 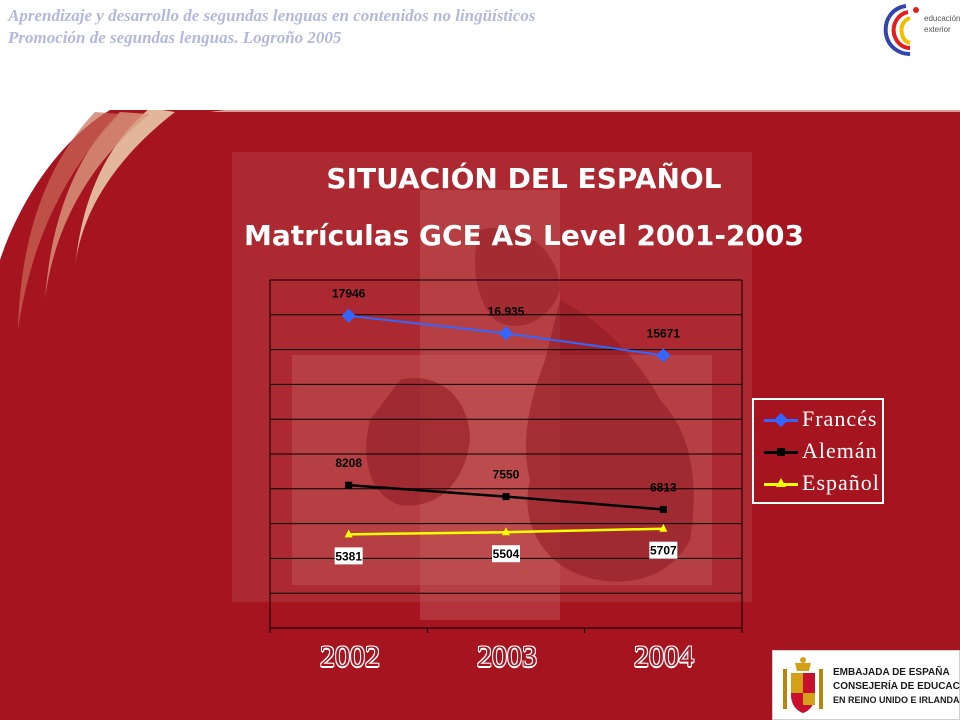 I want to click on educacion-exterior-logo-icon, so click(x=901, y=30).